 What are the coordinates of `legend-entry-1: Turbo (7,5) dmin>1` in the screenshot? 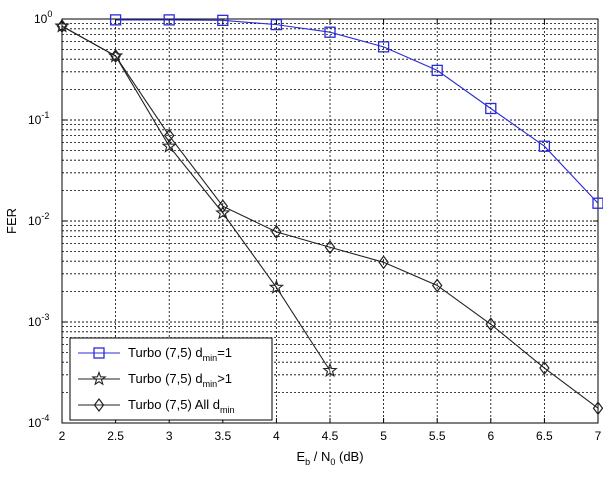 It's located at (155, 379).